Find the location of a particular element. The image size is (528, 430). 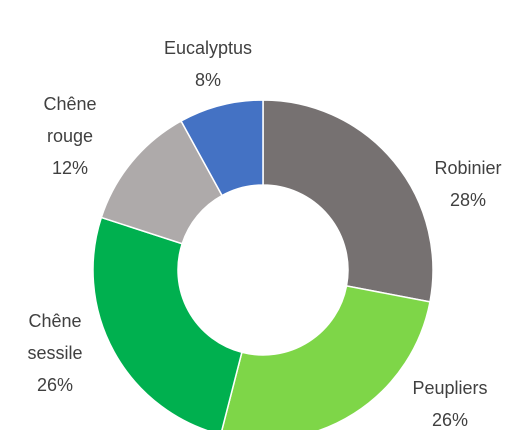

value-label: 12% is located at coordinates (70, 168).